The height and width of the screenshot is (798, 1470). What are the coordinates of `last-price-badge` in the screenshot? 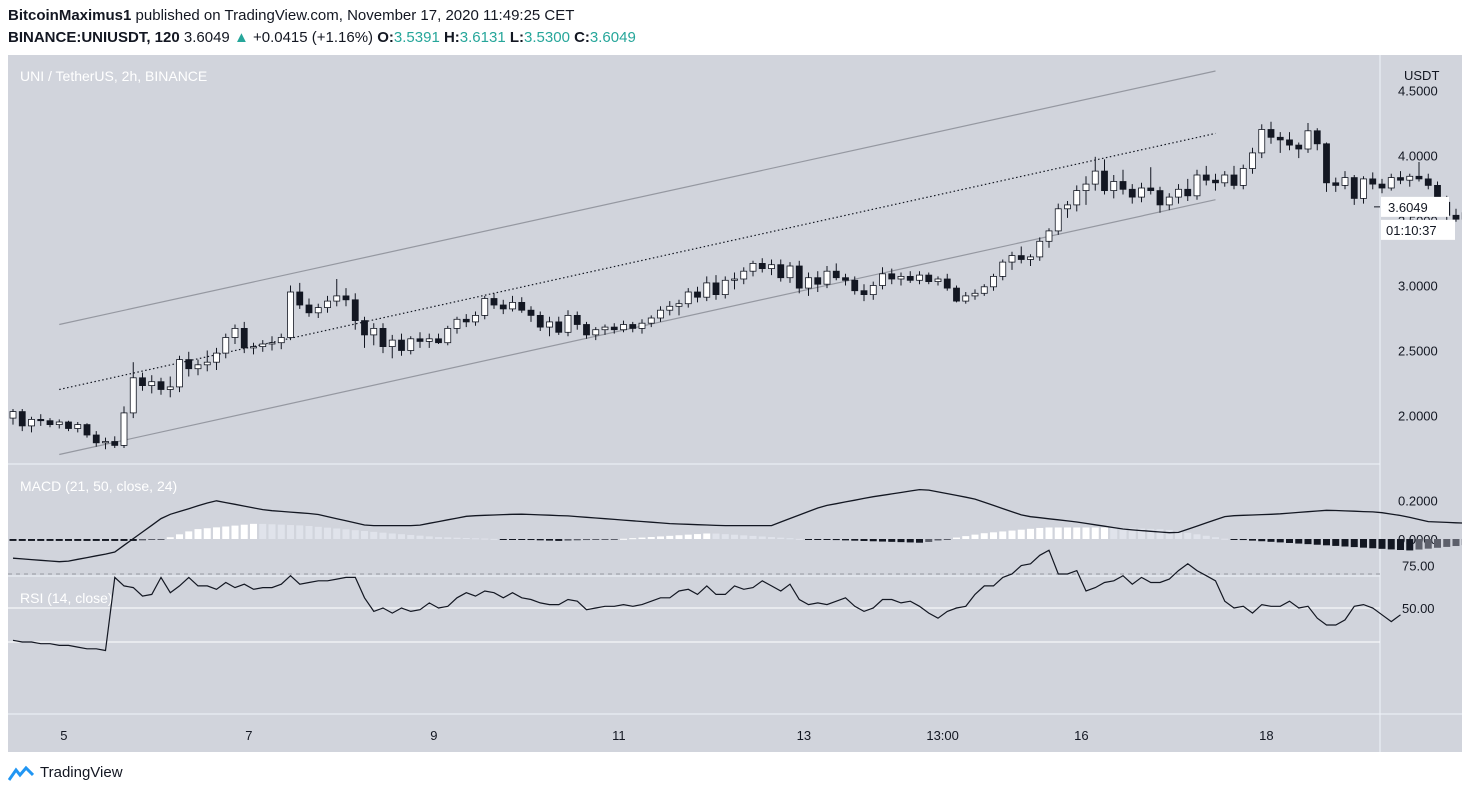 It's located at (1415, 206).